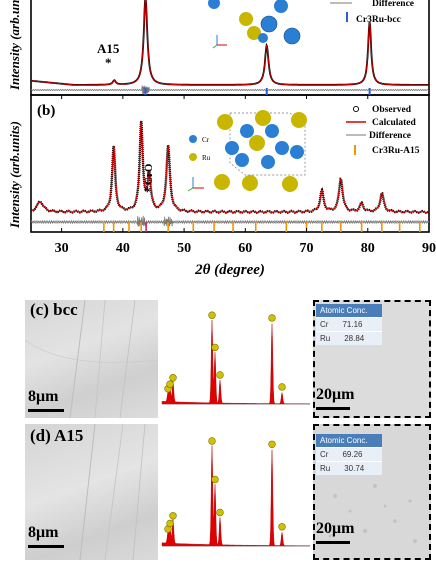 The height and width of the screenshot is (565, 436). I want to click on sem-image-d, so click(91, 492).